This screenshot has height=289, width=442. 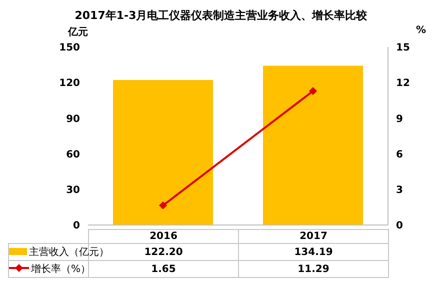 I want to click on y2-axis-title: %, so click(x=421, y=31).